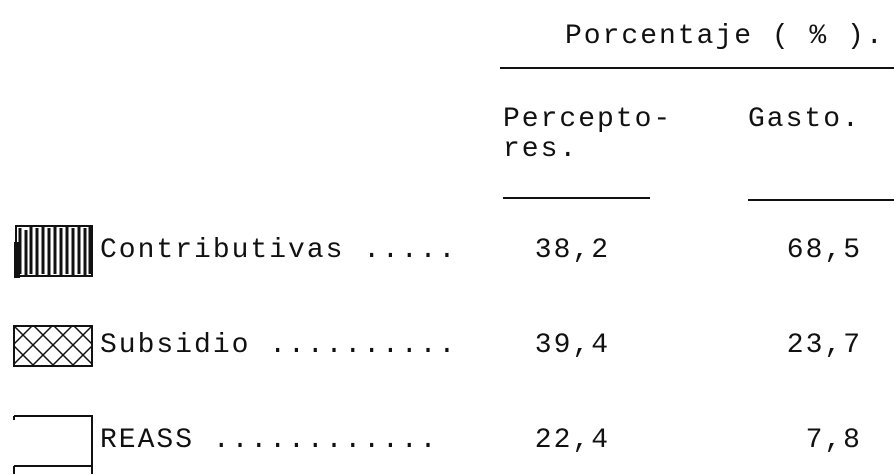 The height and width of the screenshot is (475, 894). What do you see at coordinates (824, 345) in the screenshot?
I see `cell: 23,7` at bounding box center [824, 345].